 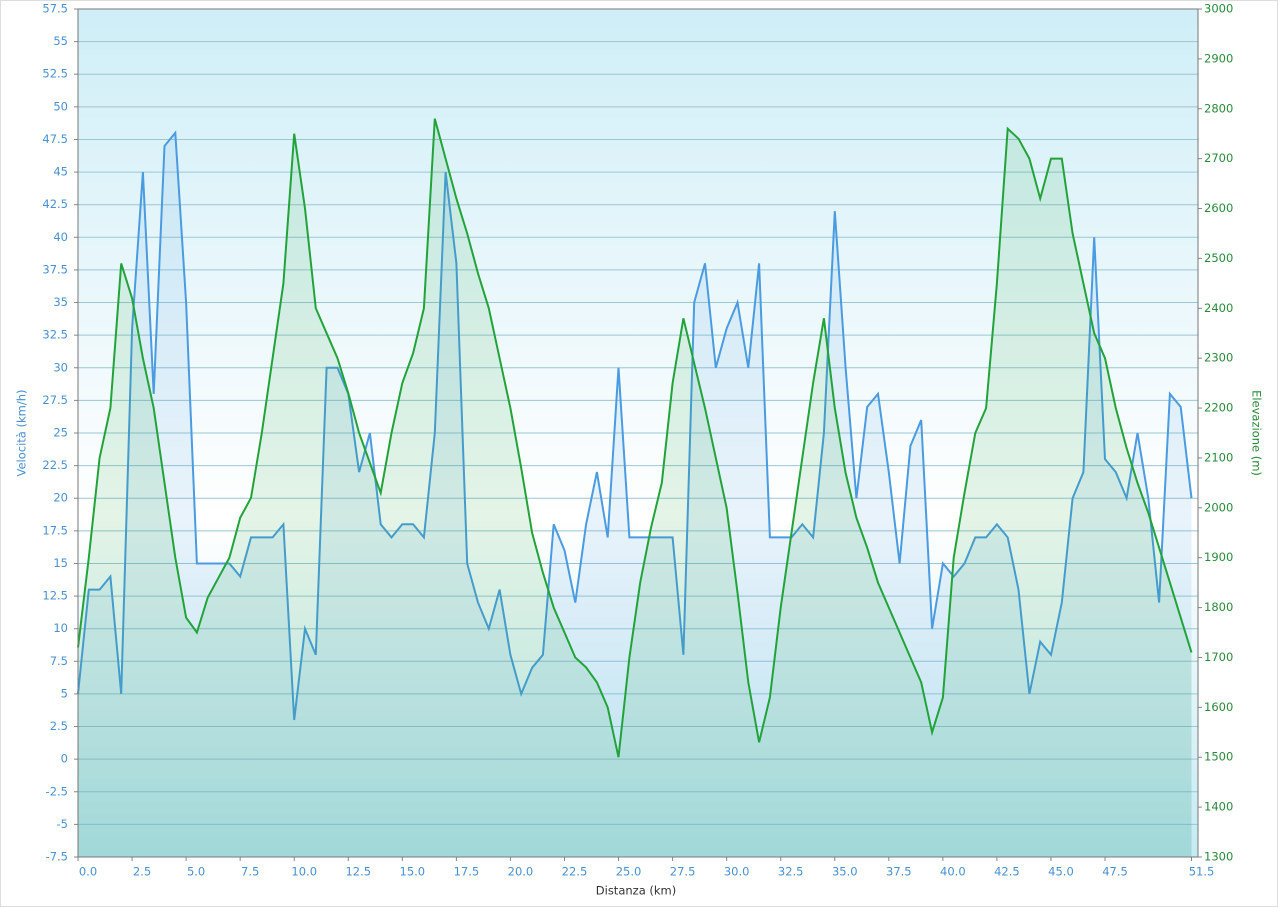 What do you see at coordinates (1218, 557) in the screenshot?
I see `y2-tick-label: 1900` at bounding box center [1218, 557].